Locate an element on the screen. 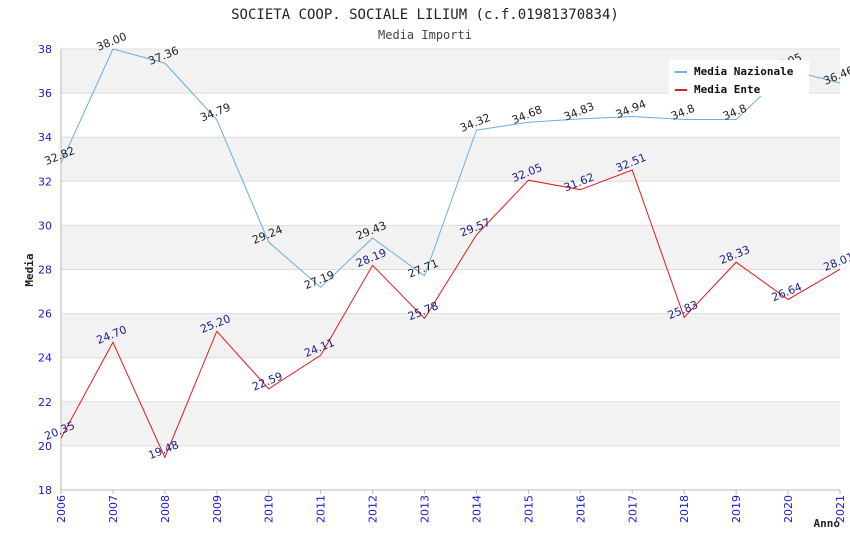 Image resolution: width=850 pixels, height=550 pixels. y-tick-label: 26 is located at coordinates (45, 314).